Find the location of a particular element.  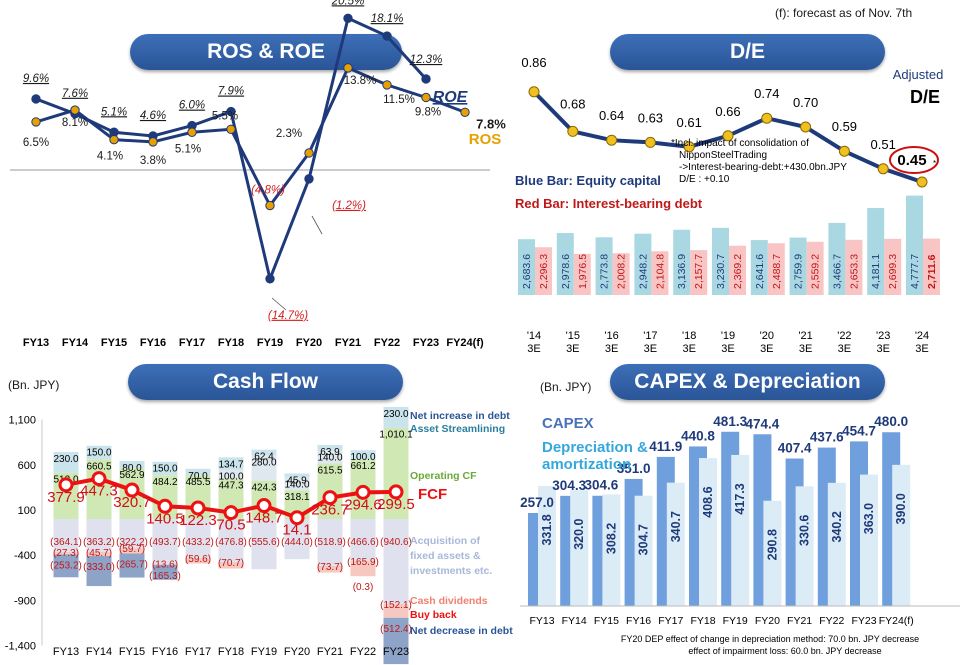

equity-label: 4,777.7 is located at coordinates (915, 271).